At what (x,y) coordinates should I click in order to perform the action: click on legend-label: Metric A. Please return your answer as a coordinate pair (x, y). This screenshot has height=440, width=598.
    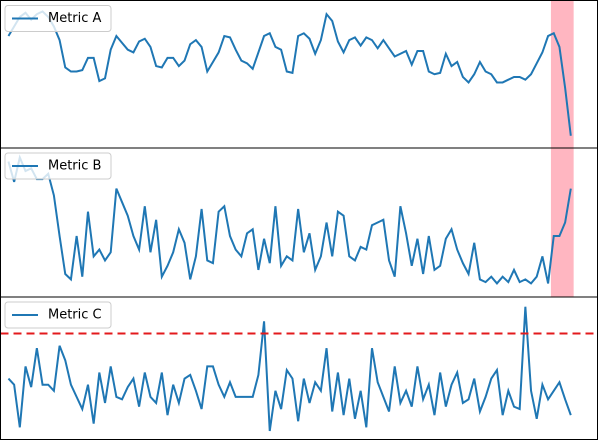
    Looking at the image, I should click on (75, 18).